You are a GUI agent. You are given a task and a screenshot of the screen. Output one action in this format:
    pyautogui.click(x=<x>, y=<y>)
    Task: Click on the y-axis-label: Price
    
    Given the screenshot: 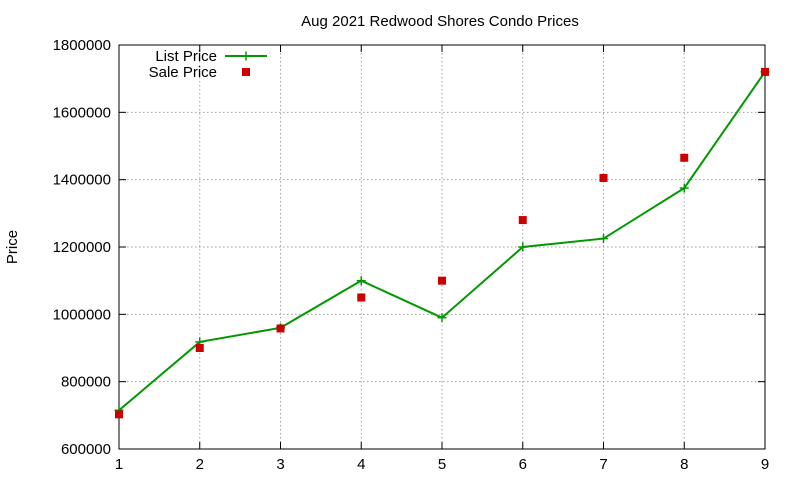 What is the action you would take?
    pyautogui.click(x=12, y=247)
    